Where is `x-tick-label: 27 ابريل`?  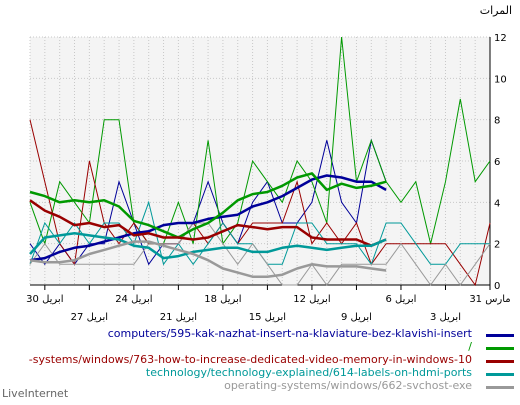
x-tick-label: 27 ابريل is located at coordinates (89, 317).